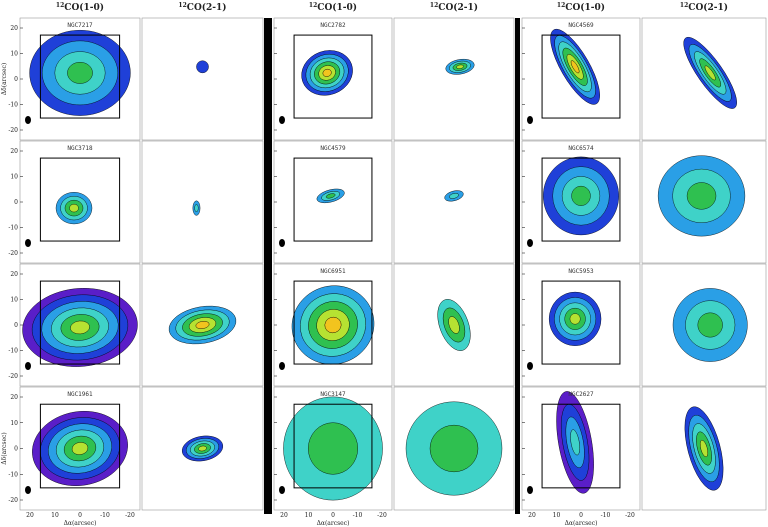  Describe the element at coordinates (333, 271) in the screenshot. I see `galaxy-label: NGC6951` at that location.